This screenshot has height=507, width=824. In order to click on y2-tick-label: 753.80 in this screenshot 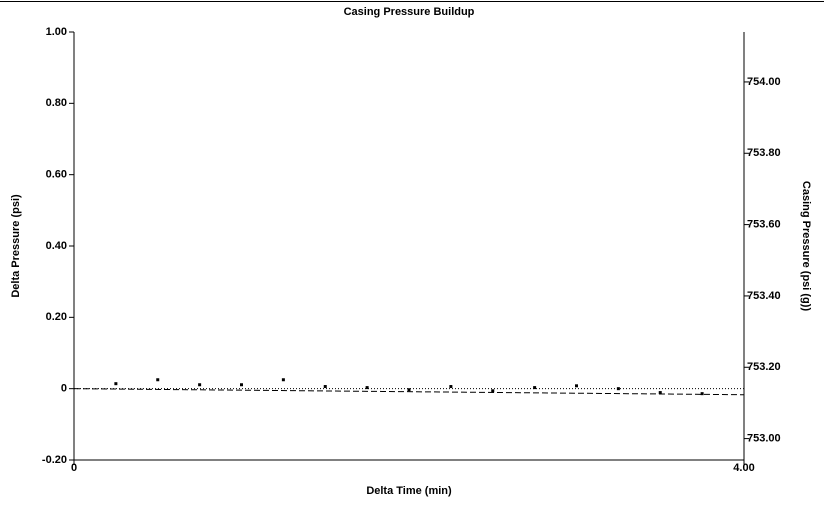, I will do `click(764, 153)`.